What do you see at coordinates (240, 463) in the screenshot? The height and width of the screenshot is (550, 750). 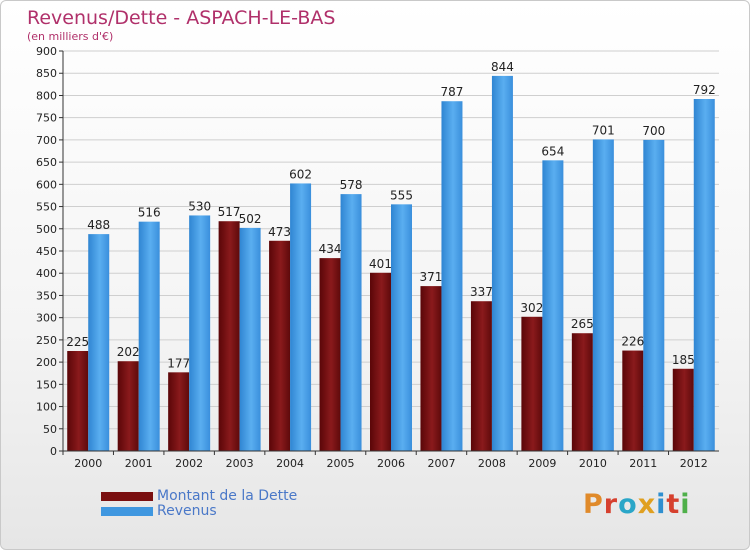 I see `x-tick-label: 2003` at bounding box center [240, 463].